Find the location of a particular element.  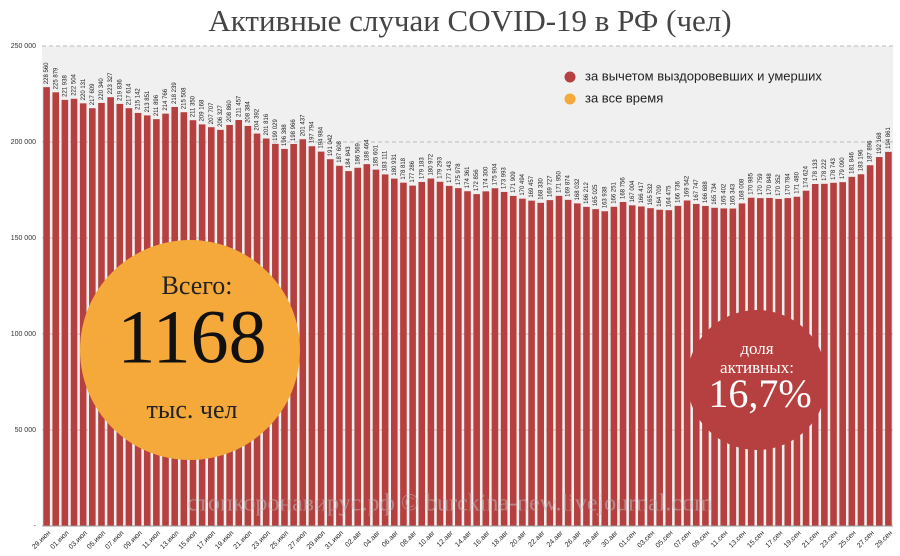

value-label: 178 818 is located at coordinates (404, 168).